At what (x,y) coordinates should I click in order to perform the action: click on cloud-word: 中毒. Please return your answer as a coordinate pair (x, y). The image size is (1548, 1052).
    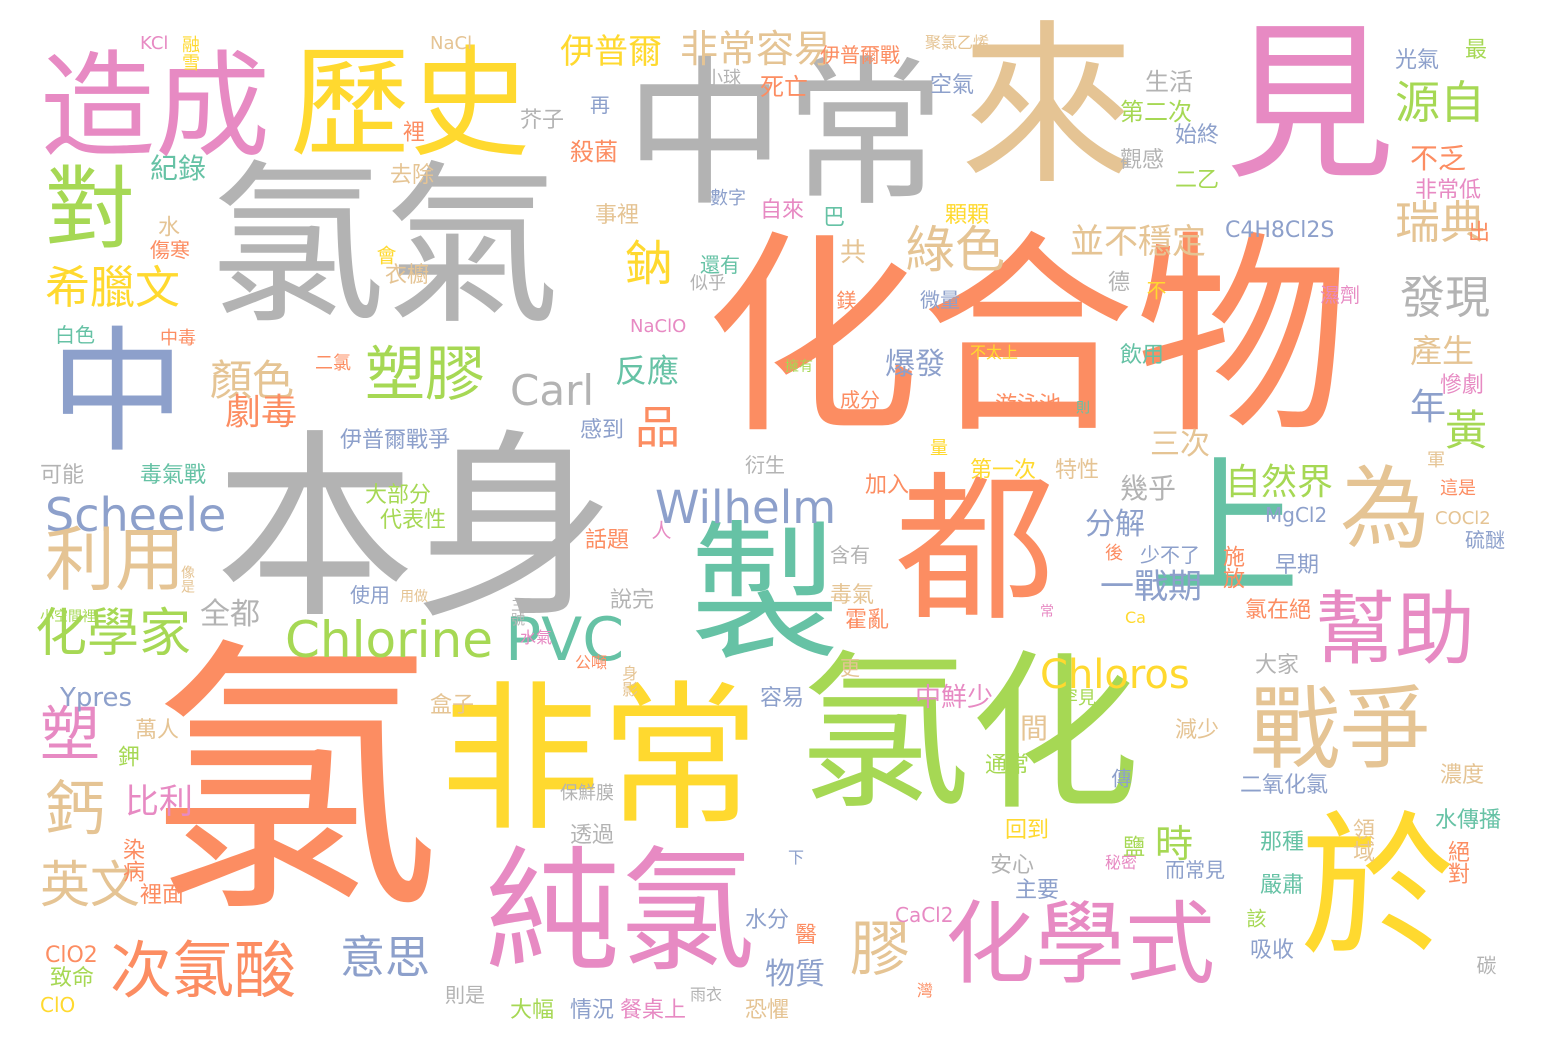
    Looking at the image, I should click on (178, 338).